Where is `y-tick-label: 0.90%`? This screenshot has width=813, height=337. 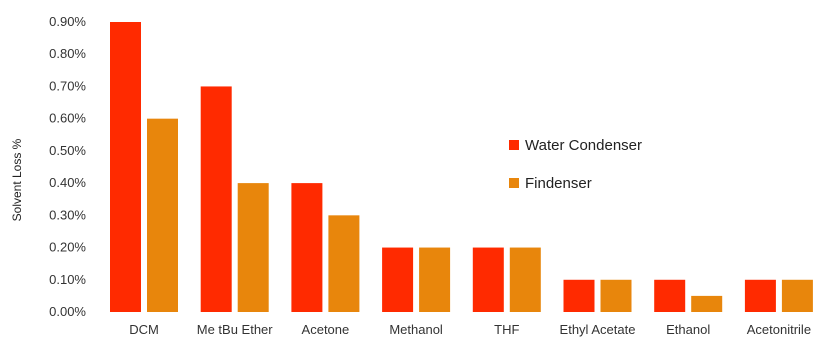 y-tick-label: 0.90% is located at coordinates (67, 21).